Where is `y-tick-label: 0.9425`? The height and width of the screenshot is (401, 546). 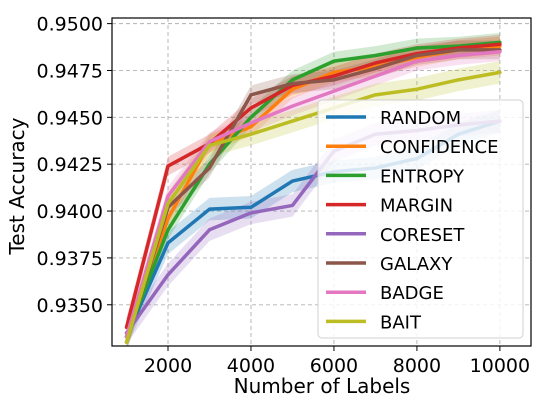
y-tick-label: 0.9425 is located at coordinates (70, 165).